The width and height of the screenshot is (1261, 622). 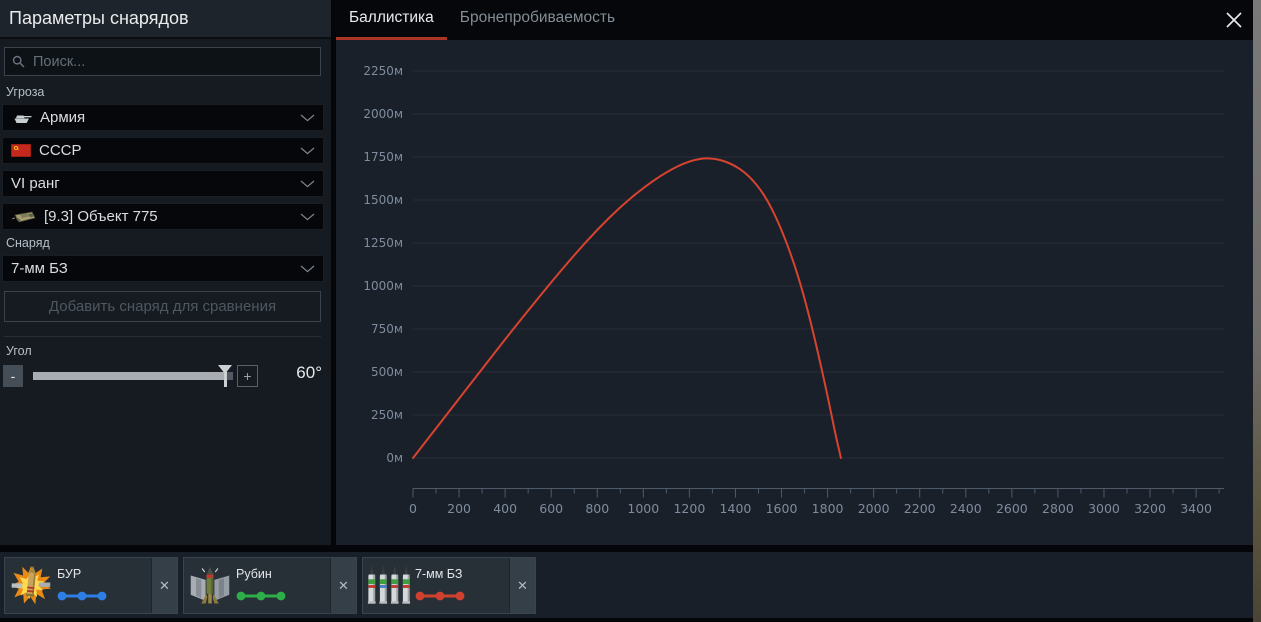 What do you see at coordinates (210, 585) in the screenshot?
I see `heat-shell-icon` at bounding box center [210, 585].